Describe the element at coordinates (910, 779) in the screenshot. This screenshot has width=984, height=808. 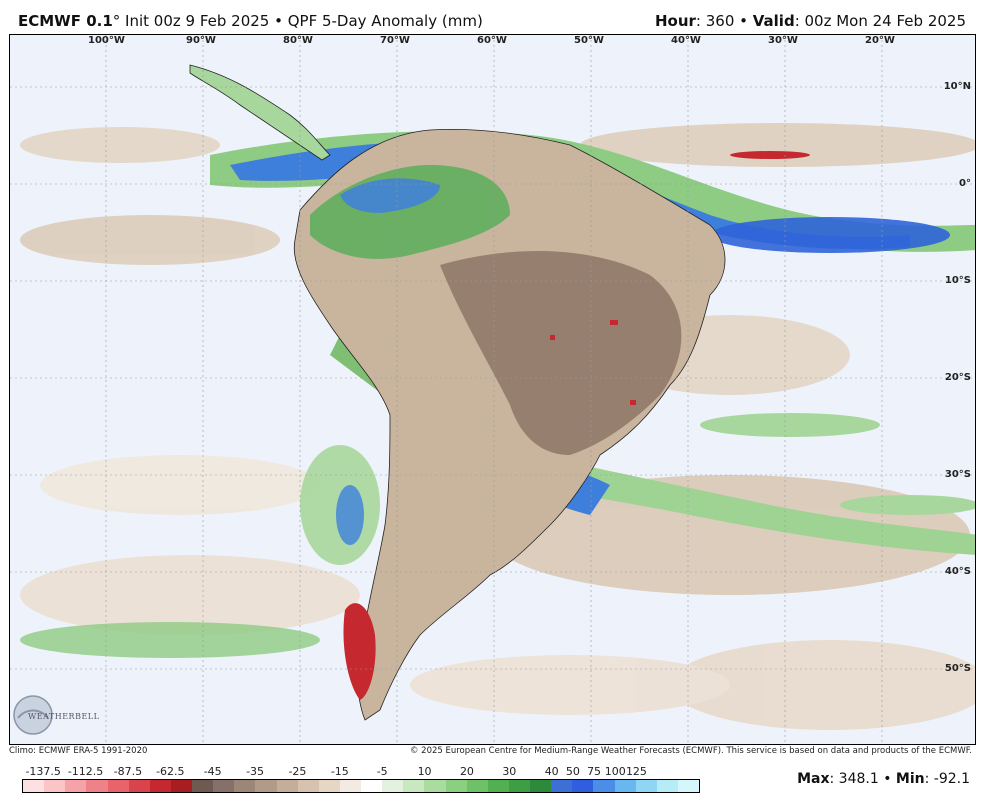
I see `min-label: Min` at that location.